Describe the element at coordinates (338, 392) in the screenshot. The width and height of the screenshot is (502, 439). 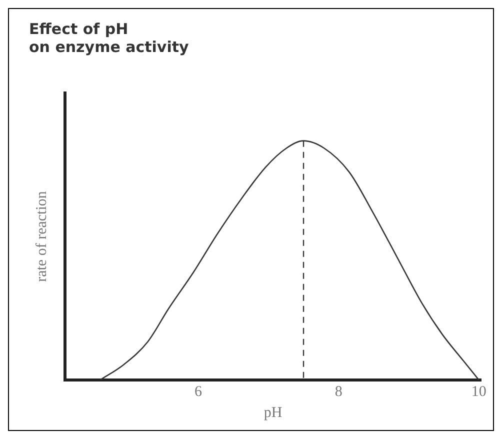
I see `x-tick-label: 8` at that location.